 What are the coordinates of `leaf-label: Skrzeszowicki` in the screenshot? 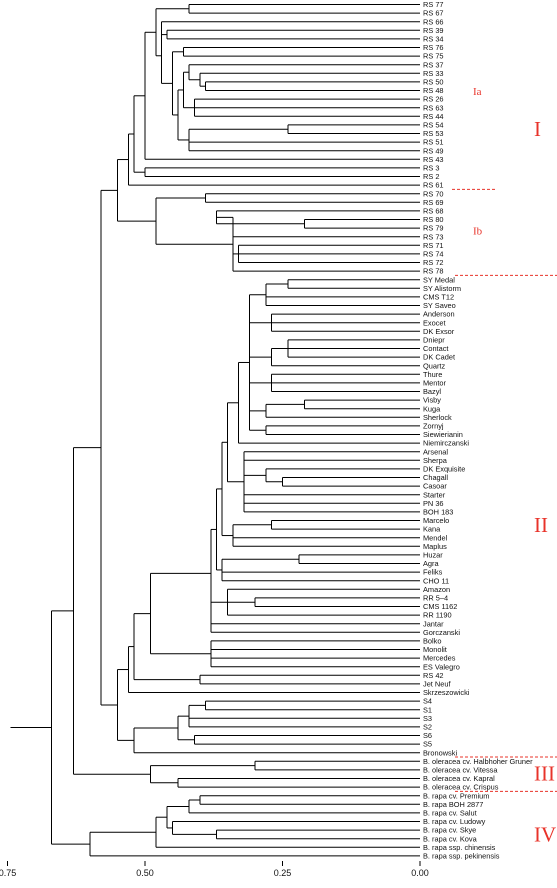 It's located at (446, 692).